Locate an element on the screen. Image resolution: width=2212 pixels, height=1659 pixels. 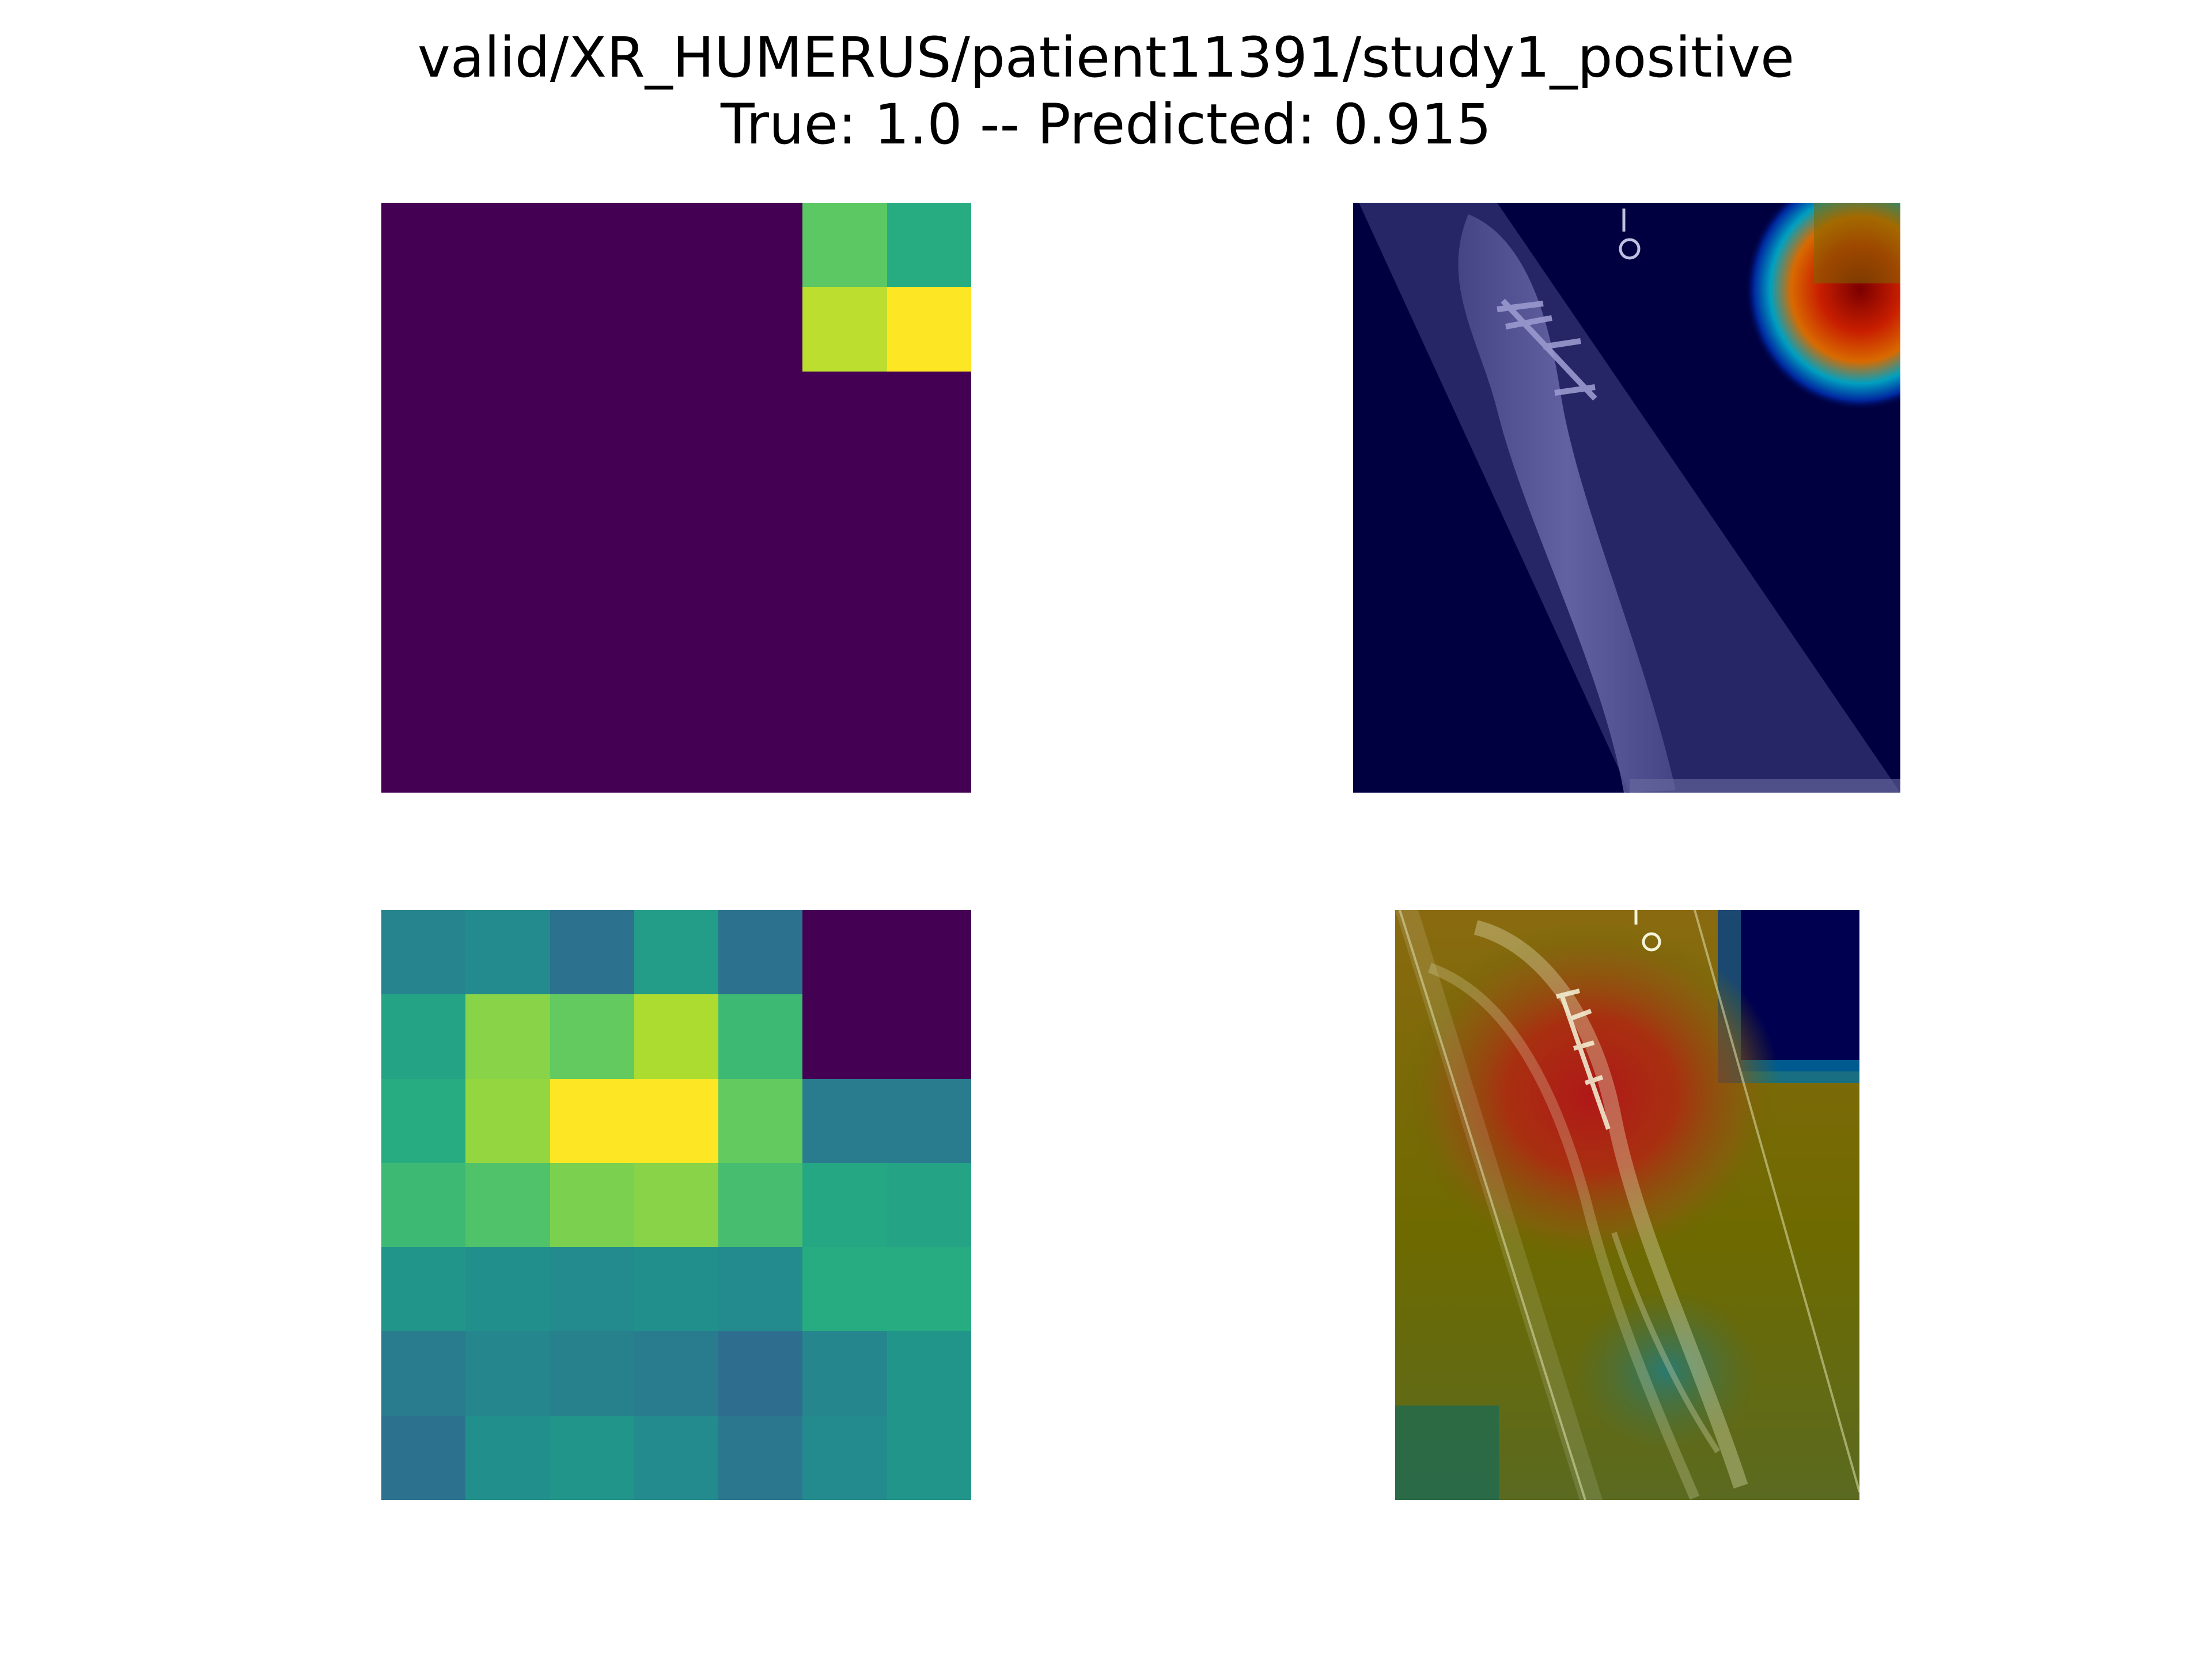
heatmap-top-left-cell-r3-c0 is located at coordinates (423, 497).